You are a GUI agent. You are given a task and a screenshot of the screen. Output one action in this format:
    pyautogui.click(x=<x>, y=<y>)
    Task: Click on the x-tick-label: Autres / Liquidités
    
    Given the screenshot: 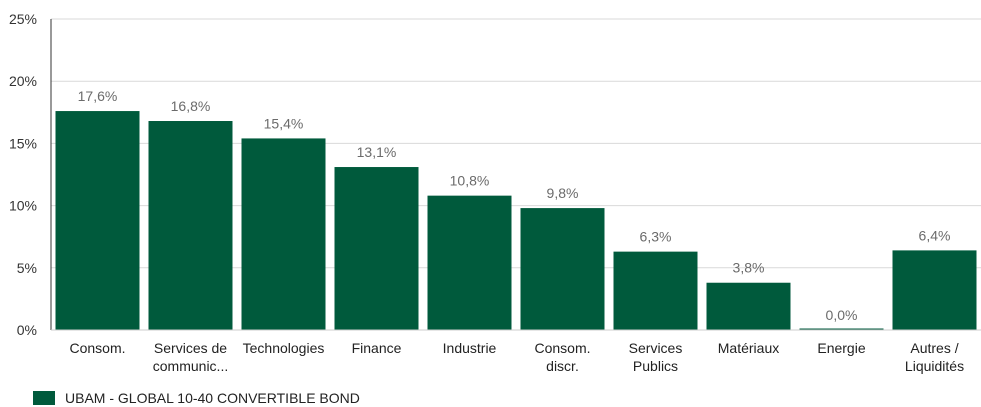 What is the action you would take?
    pyautogui.click(x=934, y=357)
    